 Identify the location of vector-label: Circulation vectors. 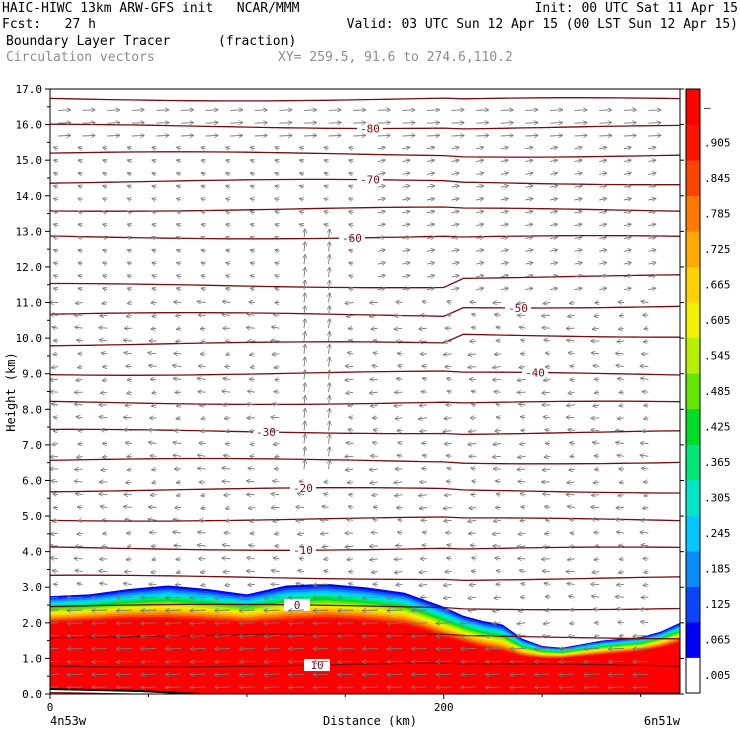
(80, 57).